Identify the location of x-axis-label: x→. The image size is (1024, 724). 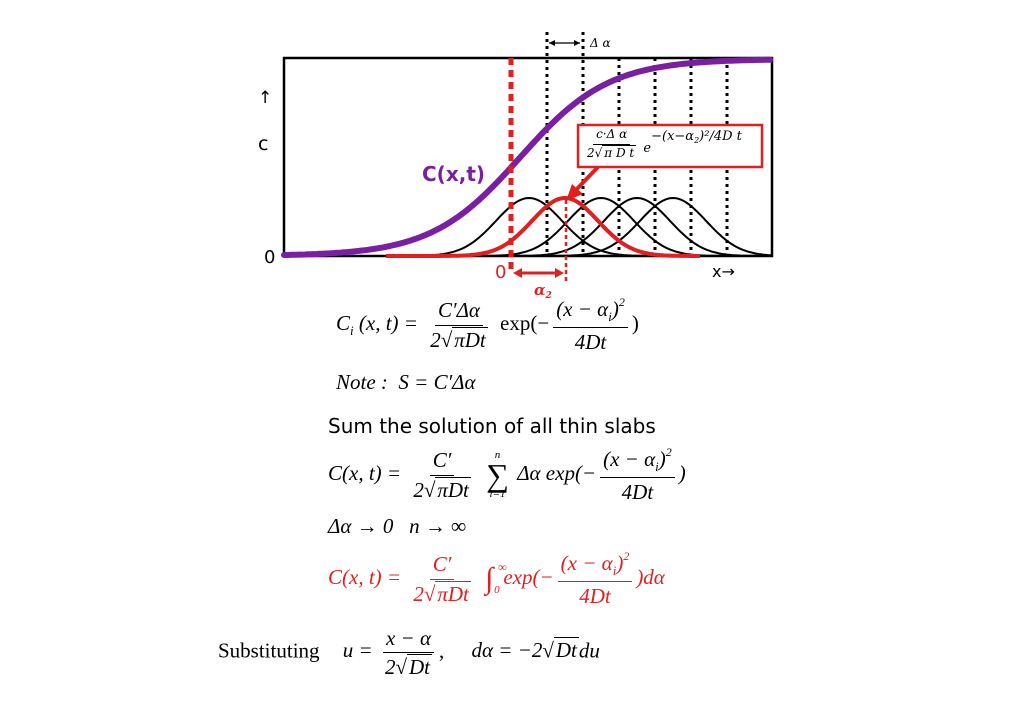
(723, 271).